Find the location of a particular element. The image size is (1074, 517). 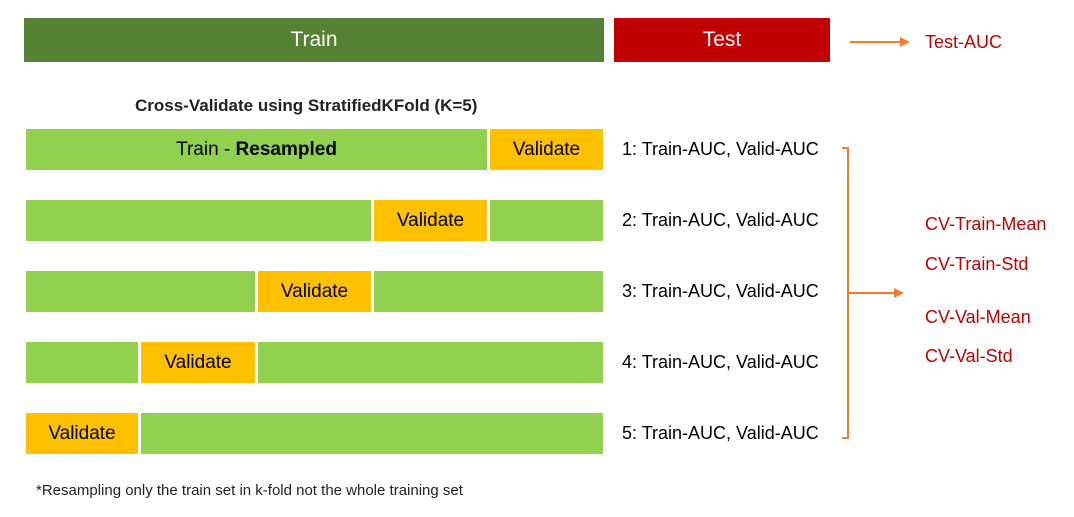

test-auc-label: Test-AUC is located at coordinates (964, 42).